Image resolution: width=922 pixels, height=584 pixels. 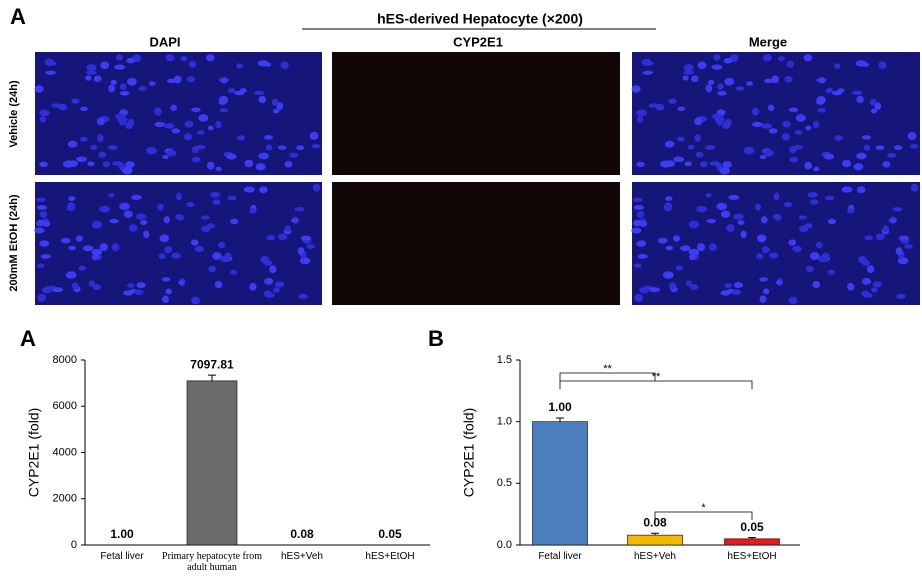 I want to click on micrograph, so click(x=476, y=113).